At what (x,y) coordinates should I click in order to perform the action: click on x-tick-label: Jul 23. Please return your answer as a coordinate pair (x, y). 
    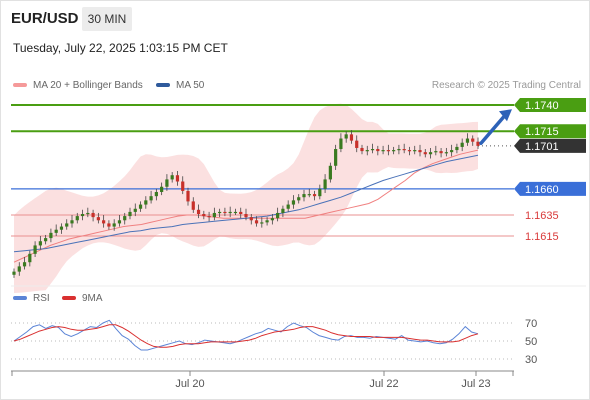
    Looking at the image, I should click on (475, 384).